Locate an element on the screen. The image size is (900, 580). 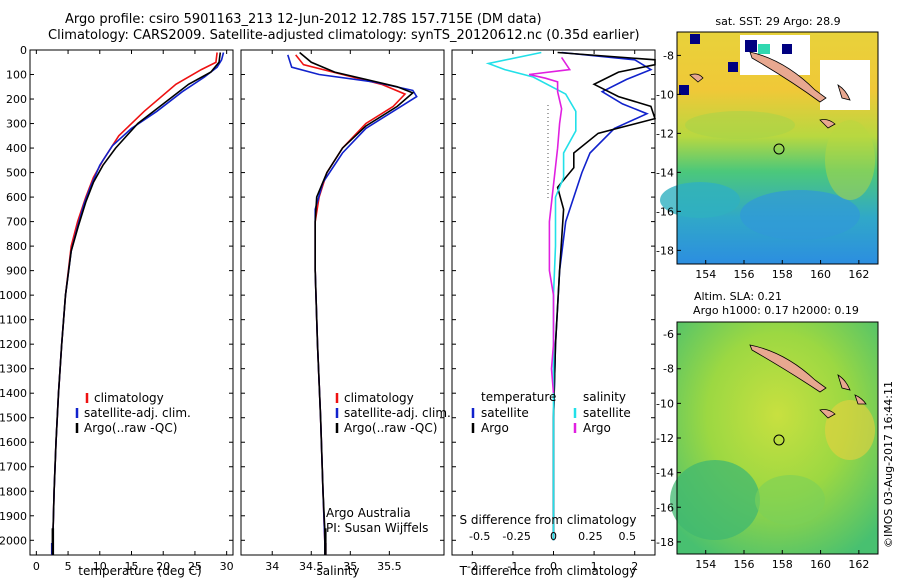
x-tick-label: 34.5 is located at coordinates (311, 566).